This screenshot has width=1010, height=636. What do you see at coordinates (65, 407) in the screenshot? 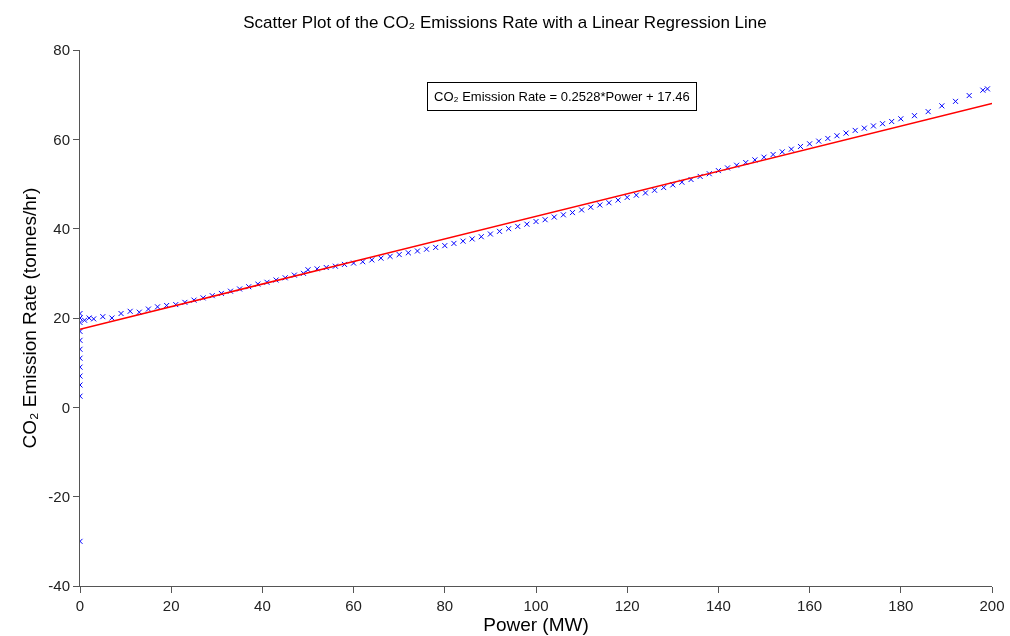
I see `y-tick-label: 0` at bounding box center [65, 407].